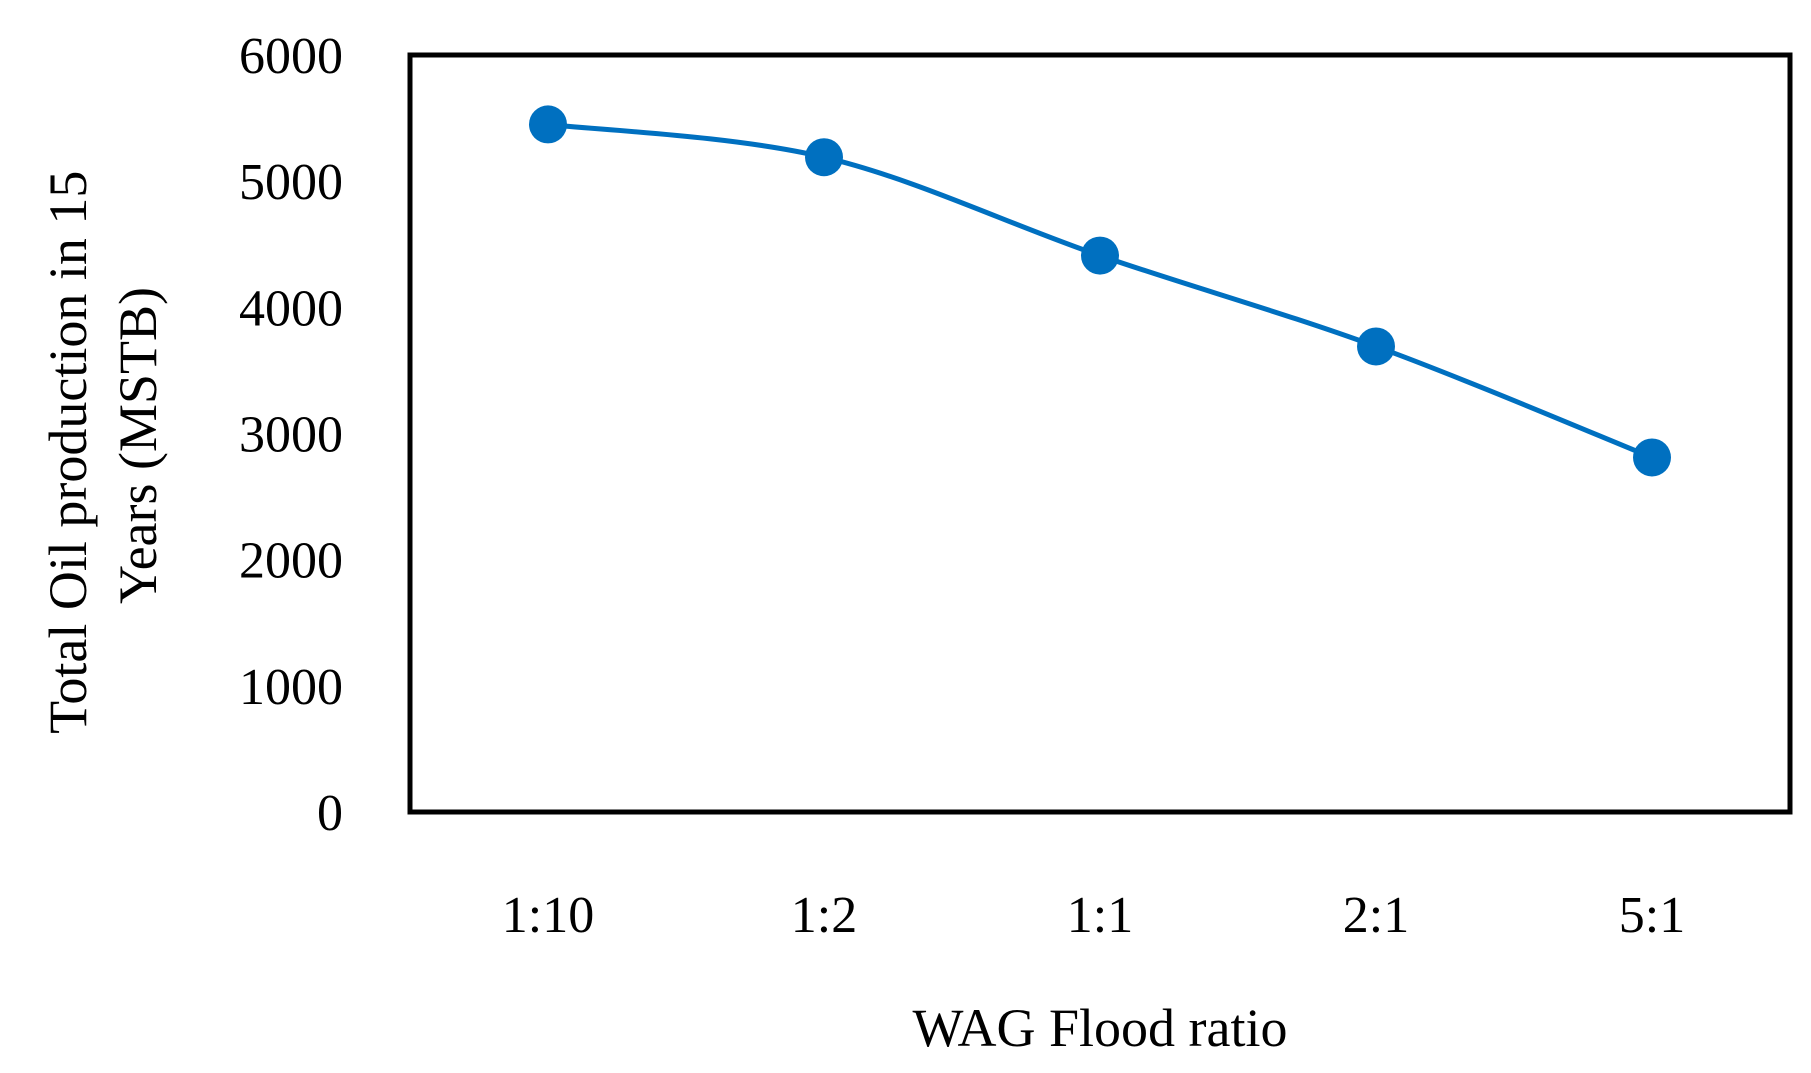 The width and height of the screenshot is (1811, 1073). What do you see at coordinates (1652, 915) in the screenshot?
I see `x-tick-label: 5:1` at bounding box center [1652, 915].